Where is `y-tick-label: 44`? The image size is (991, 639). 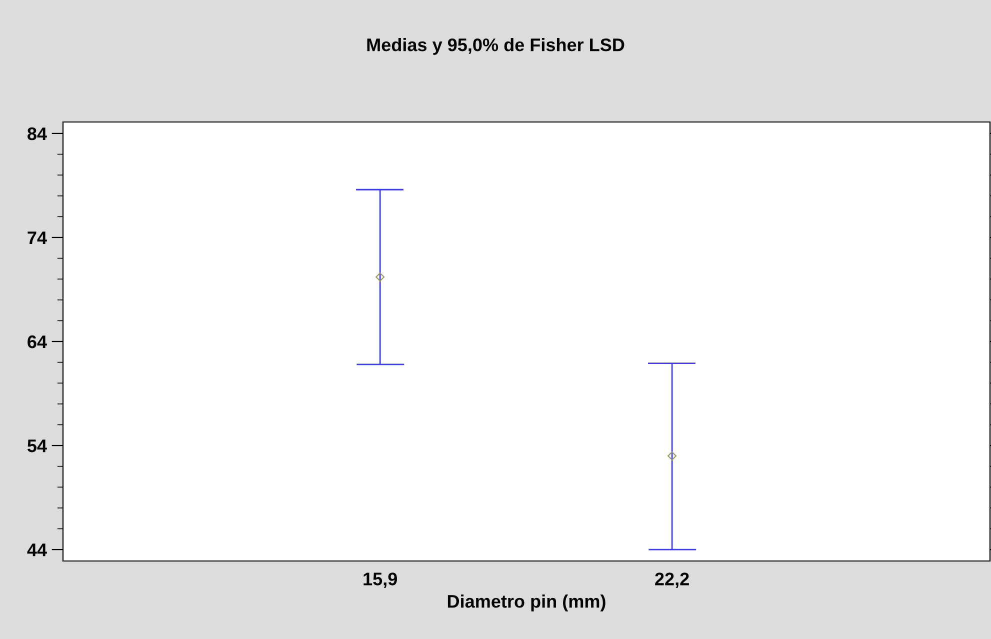
y-tick-label: 44 is located at coordinates (37, 550).